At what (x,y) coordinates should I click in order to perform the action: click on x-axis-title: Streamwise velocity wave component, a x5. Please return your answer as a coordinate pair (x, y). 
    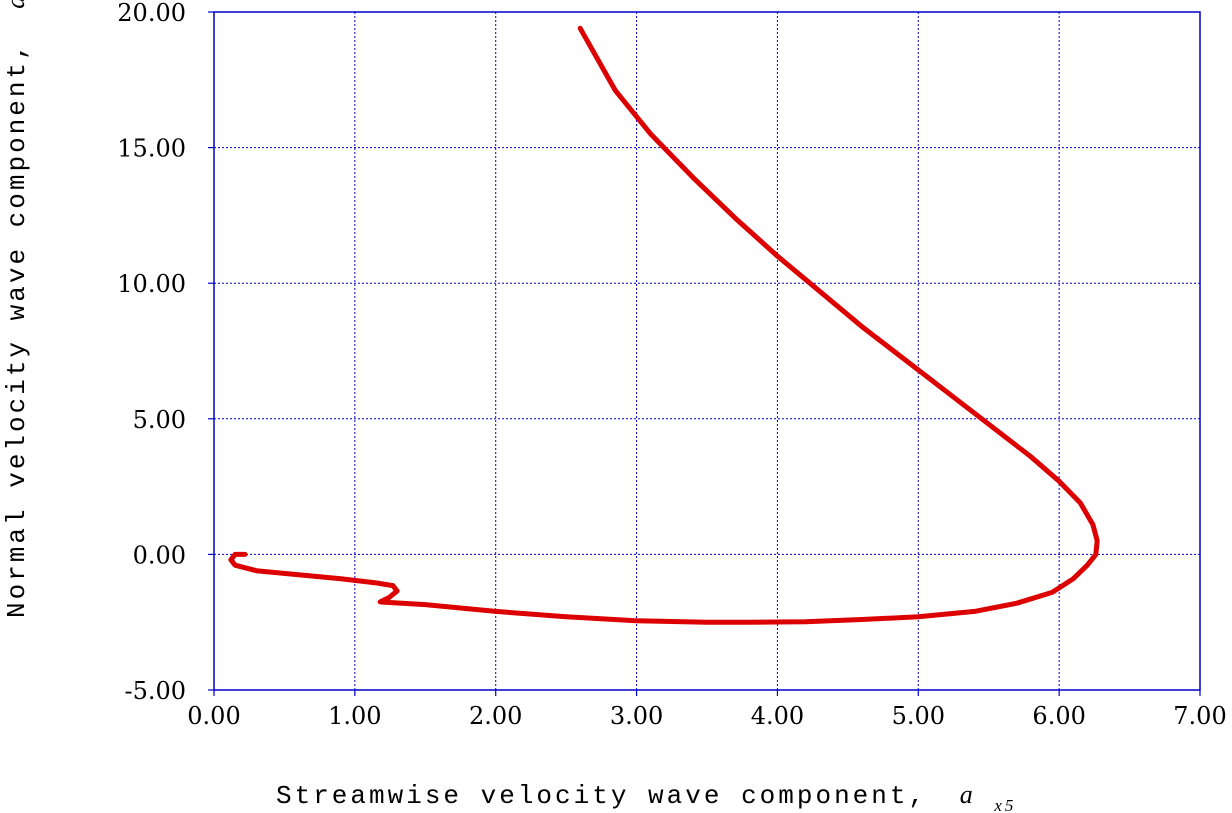
    Looking at the image, I should click on (646, 796).